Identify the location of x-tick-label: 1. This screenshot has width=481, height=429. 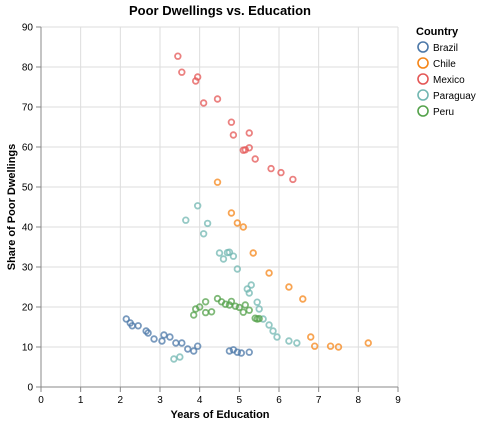
(81, 400).